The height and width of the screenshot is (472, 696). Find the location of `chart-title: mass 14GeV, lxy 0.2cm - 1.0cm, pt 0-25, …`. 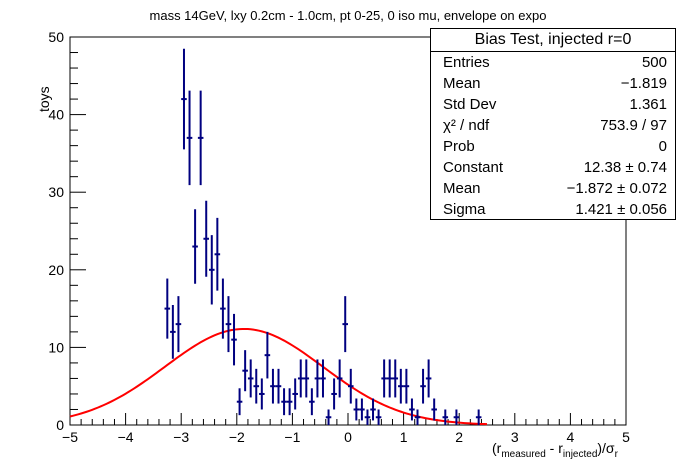

chart-title: mass 14GeV, lxy 0.2cm - 1.0cm, pt 0-25, … is located at coordinates (348, 15).